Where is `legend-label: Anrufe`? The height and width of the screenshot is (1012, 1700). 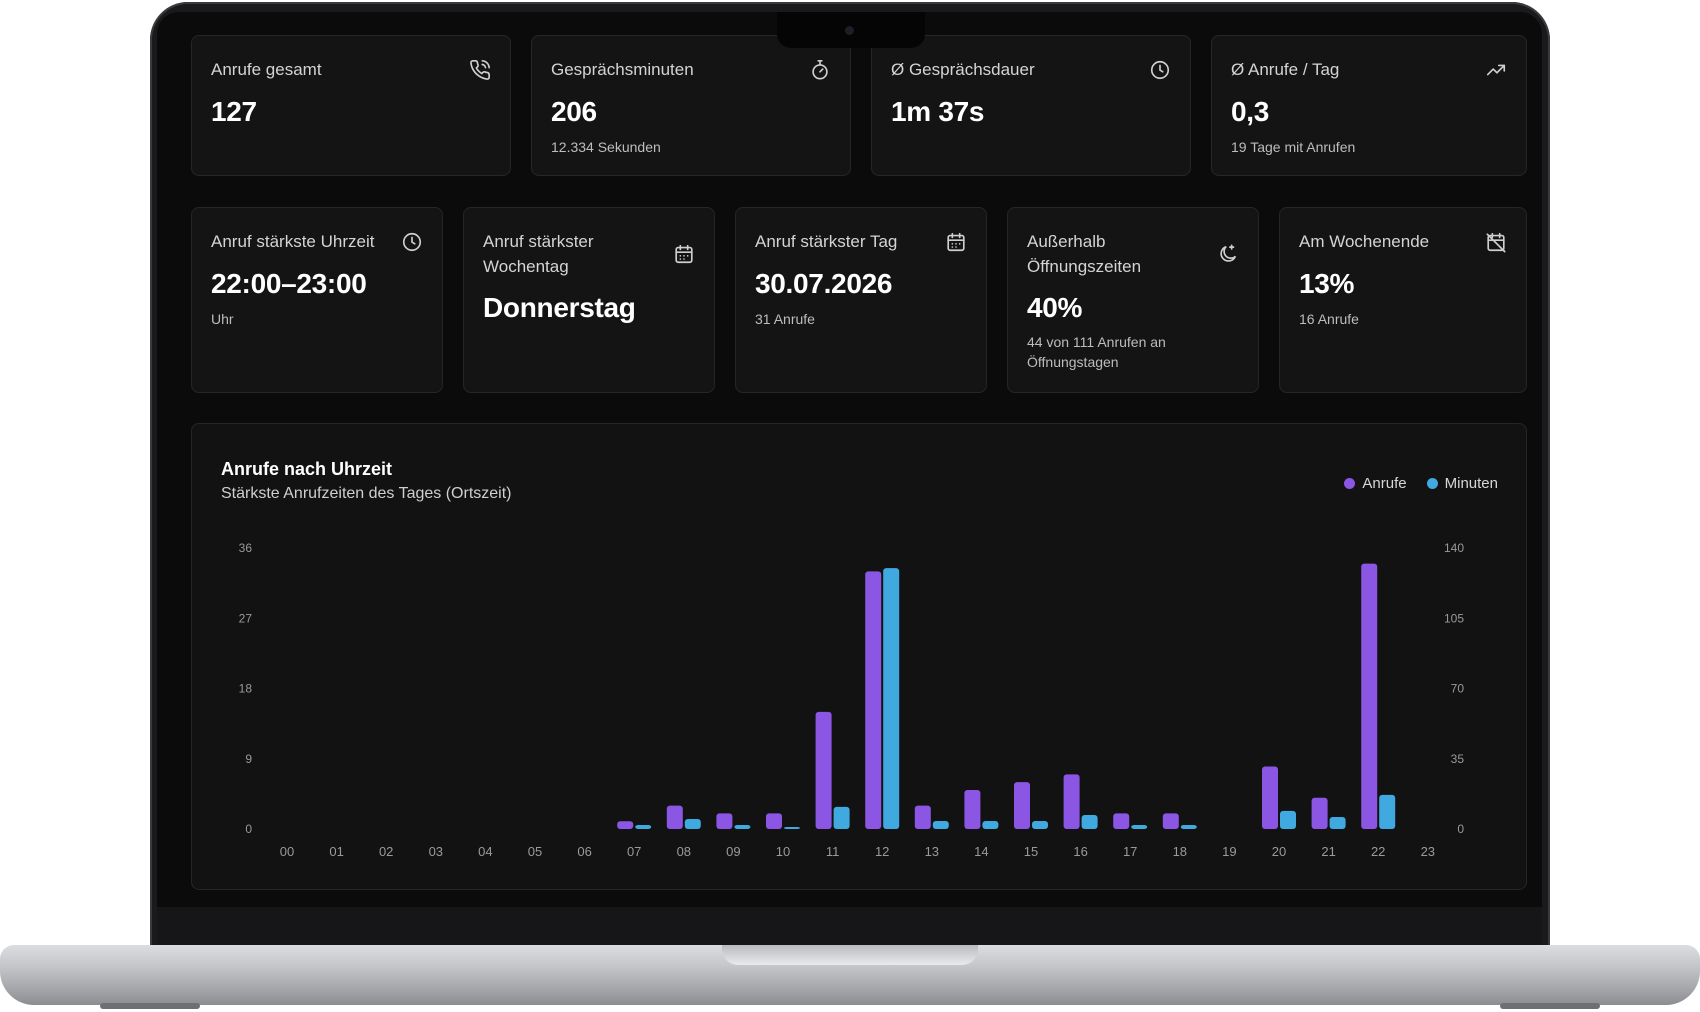 legend-label: Anrufe is located at coordinates (1384, 483).